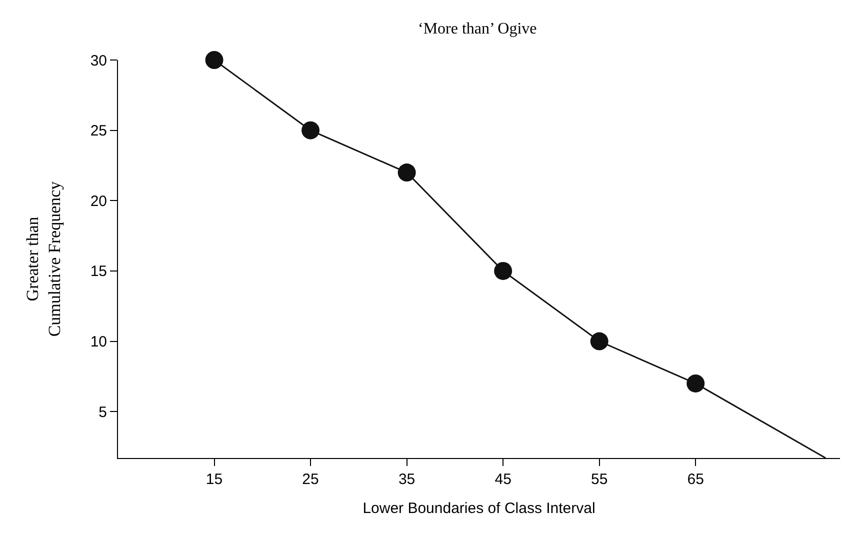 The image size is (868, 556). Describe the element at coordinates (503, 479) in the screenshot. I see `x-tick-label: 45` at that location.